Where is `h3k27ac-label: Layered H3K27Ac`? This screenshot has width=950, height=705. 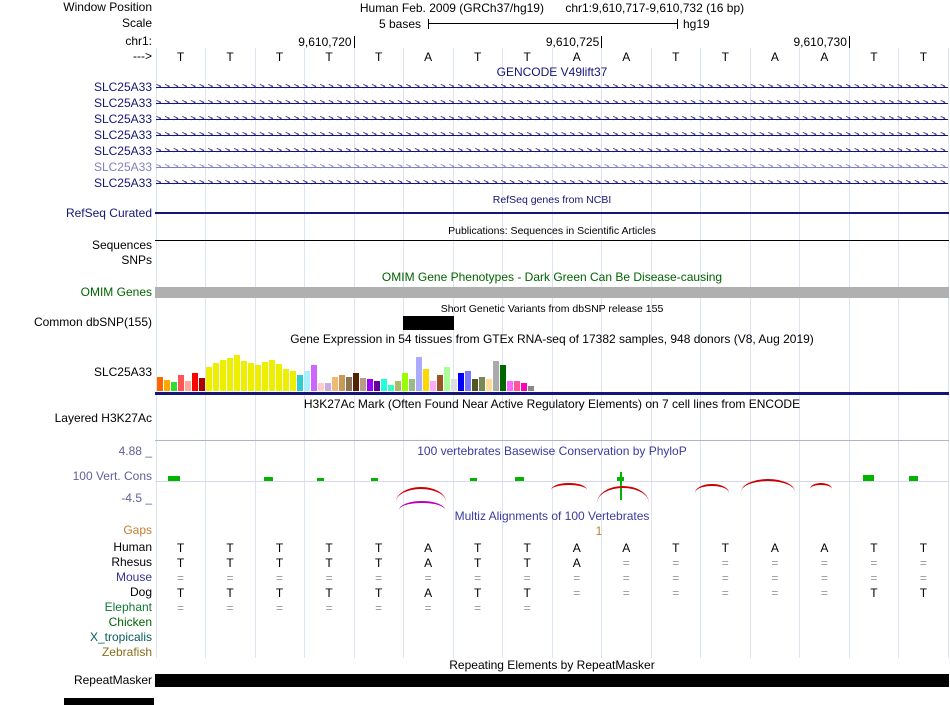
h3k27ac-label: Layered H3K27Ac is located at coordinates (103, 418).